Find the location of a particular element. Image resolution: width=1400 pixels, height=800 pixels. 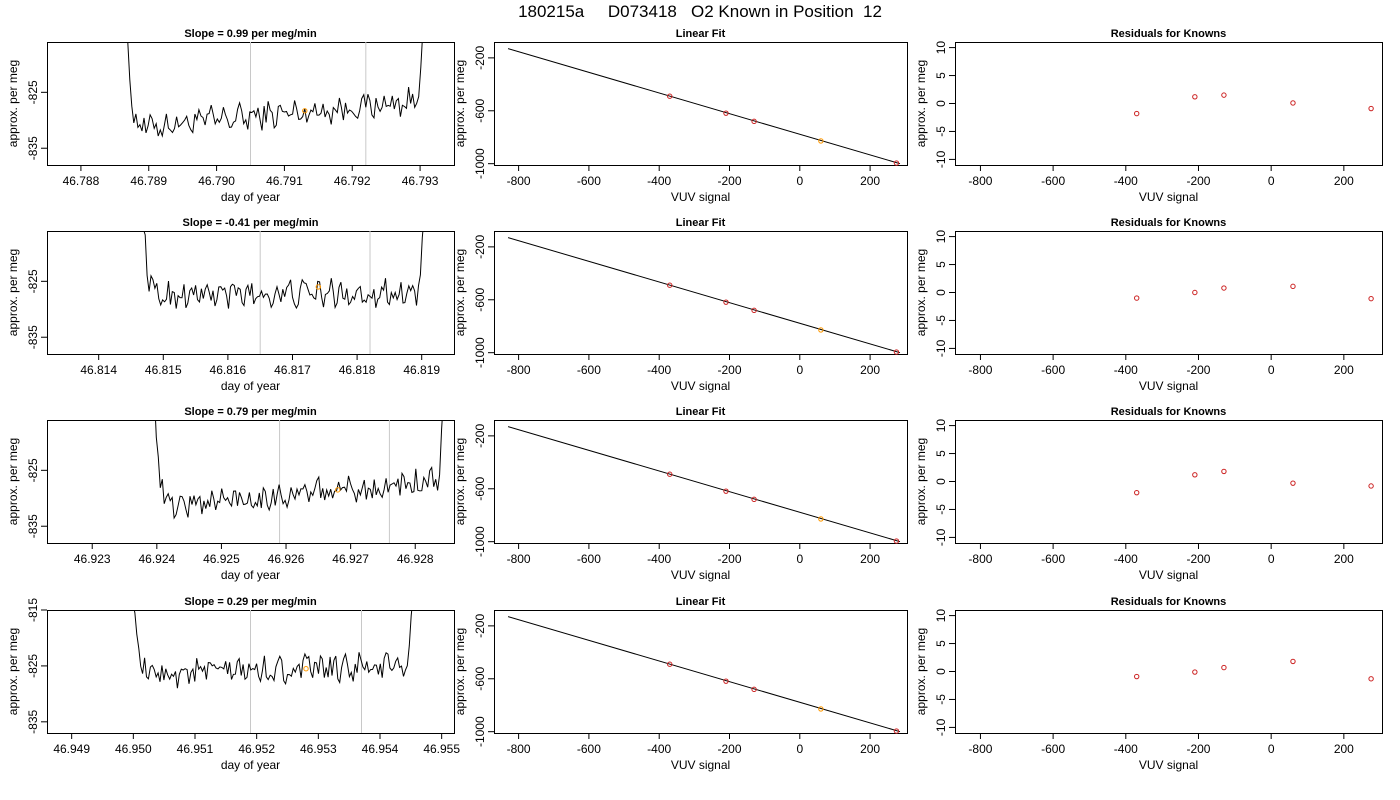

x-tick-label: 46.951 is located at coordinates (195, 749).